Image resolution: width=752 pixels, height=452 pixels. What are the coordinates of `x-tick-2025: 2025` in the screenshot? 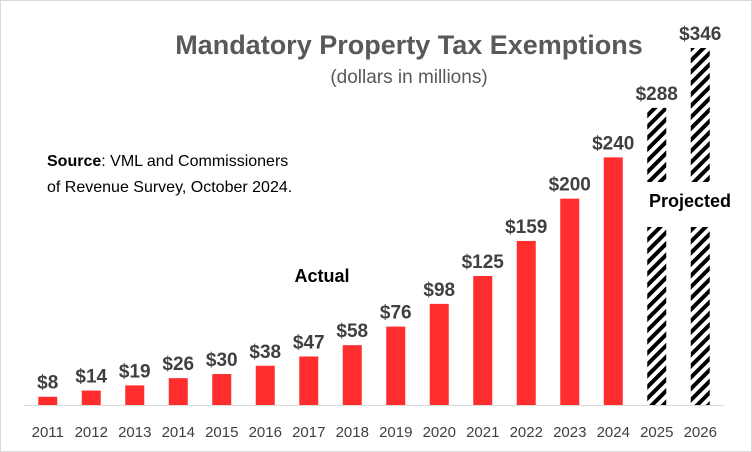 It's located at (656, 432).